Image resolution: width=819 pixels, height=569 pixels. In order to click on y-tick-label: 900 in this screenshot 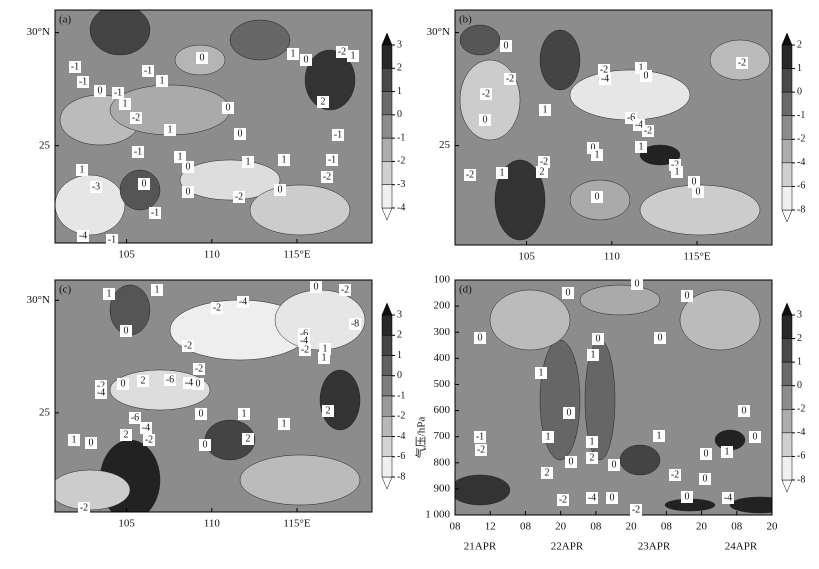, I will do `click(442, 488)`.